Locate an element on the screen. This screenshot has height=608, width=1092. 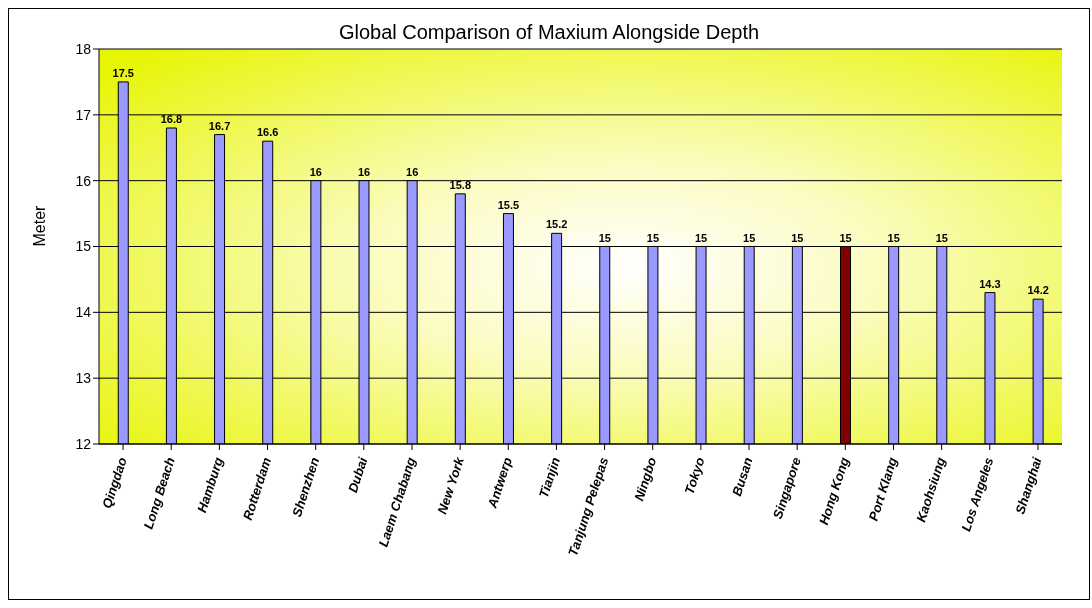
y-tick-label: 17 is located at coordinates (83, 114).